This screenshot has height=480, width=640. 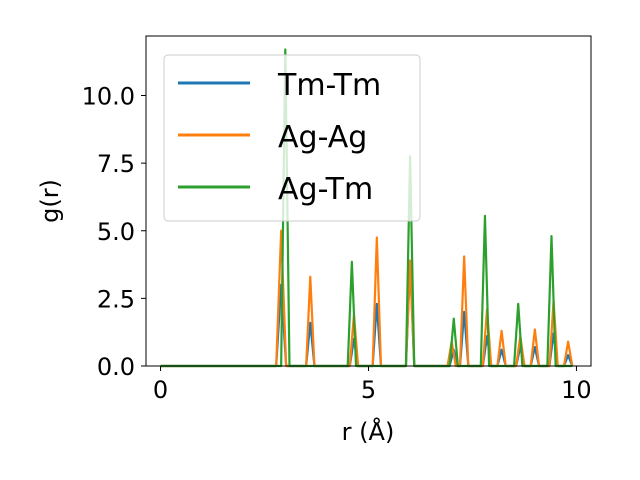 I want to click on y-tick-label: 10.0, so click(x=108, y=97).